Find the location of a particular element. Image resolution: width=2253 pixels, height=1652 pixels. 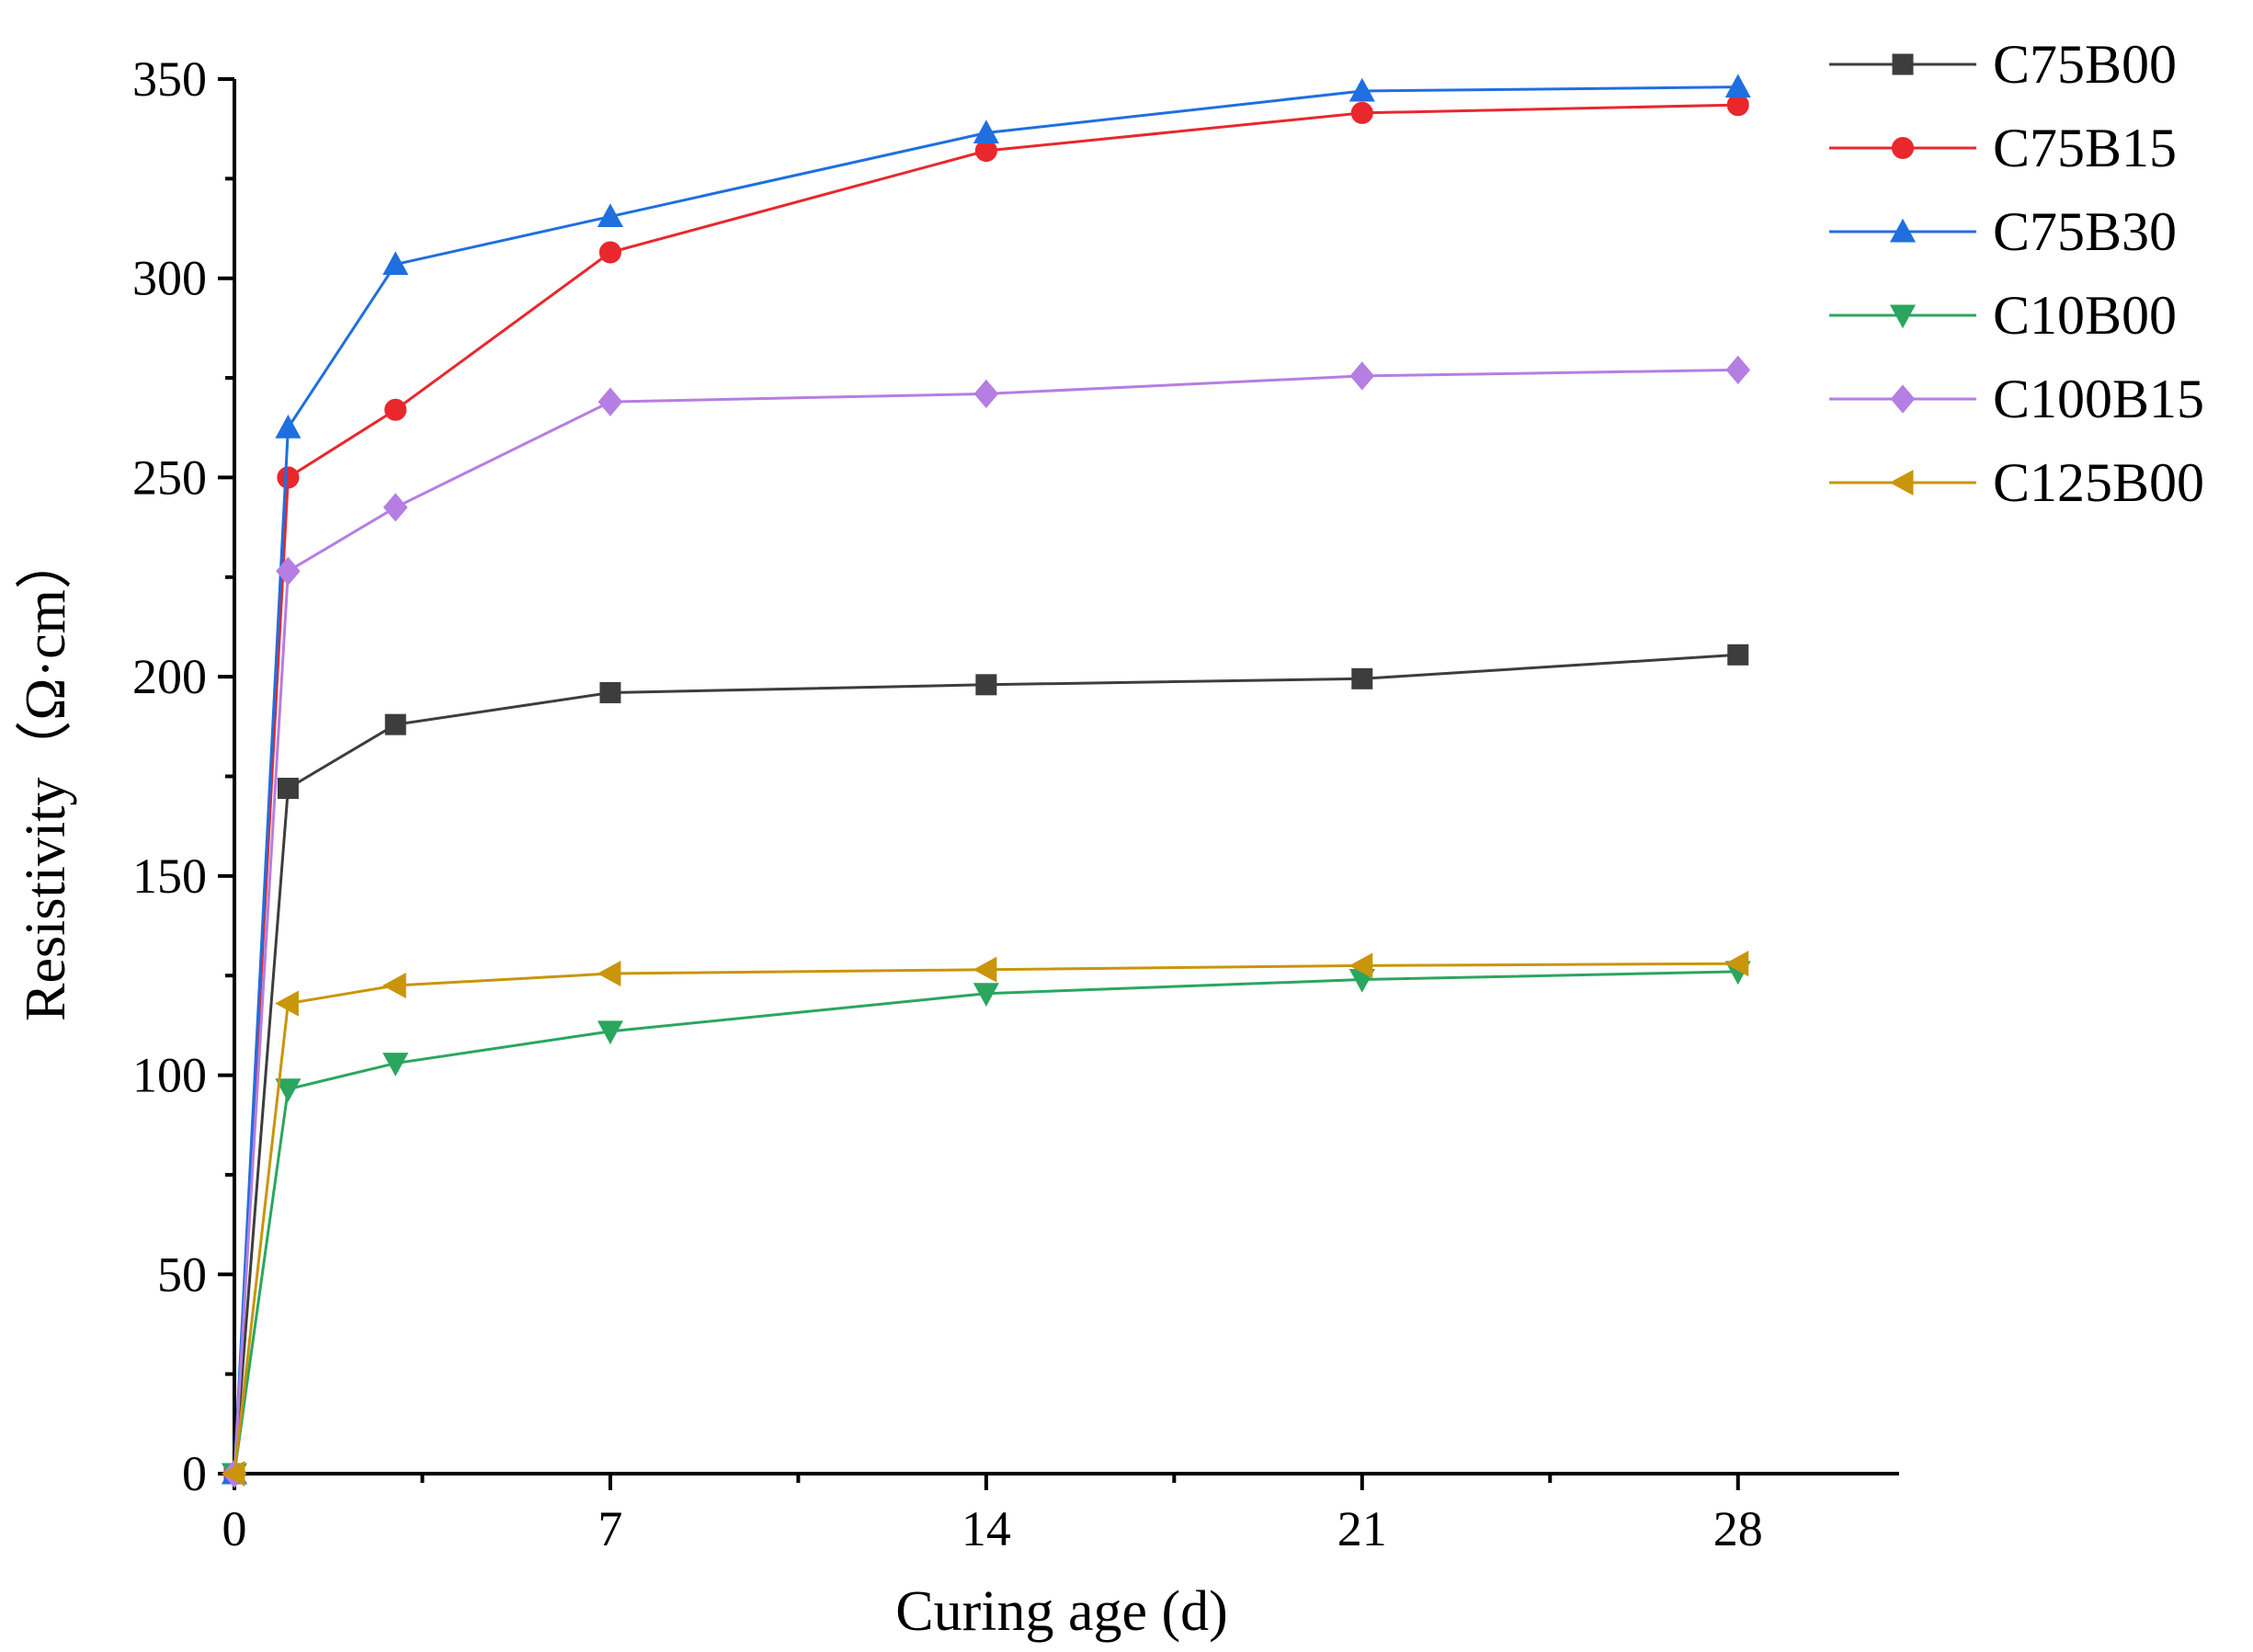

legend-item: C75B15 is located at coordinates (2003, 148).